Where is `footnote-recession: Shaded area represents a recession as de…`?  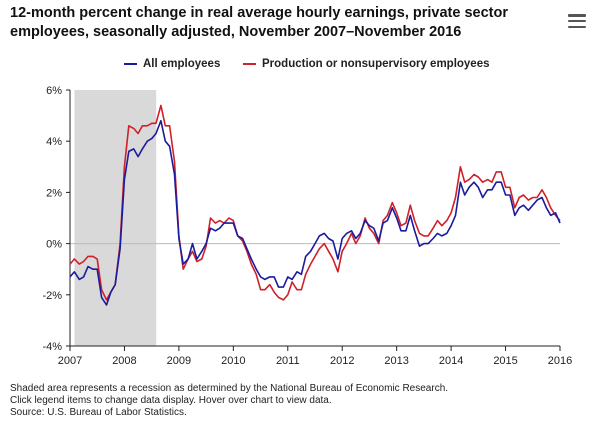
footnote-recession: Shaded area represents a recession as de… is located at coordinates (229, 388).